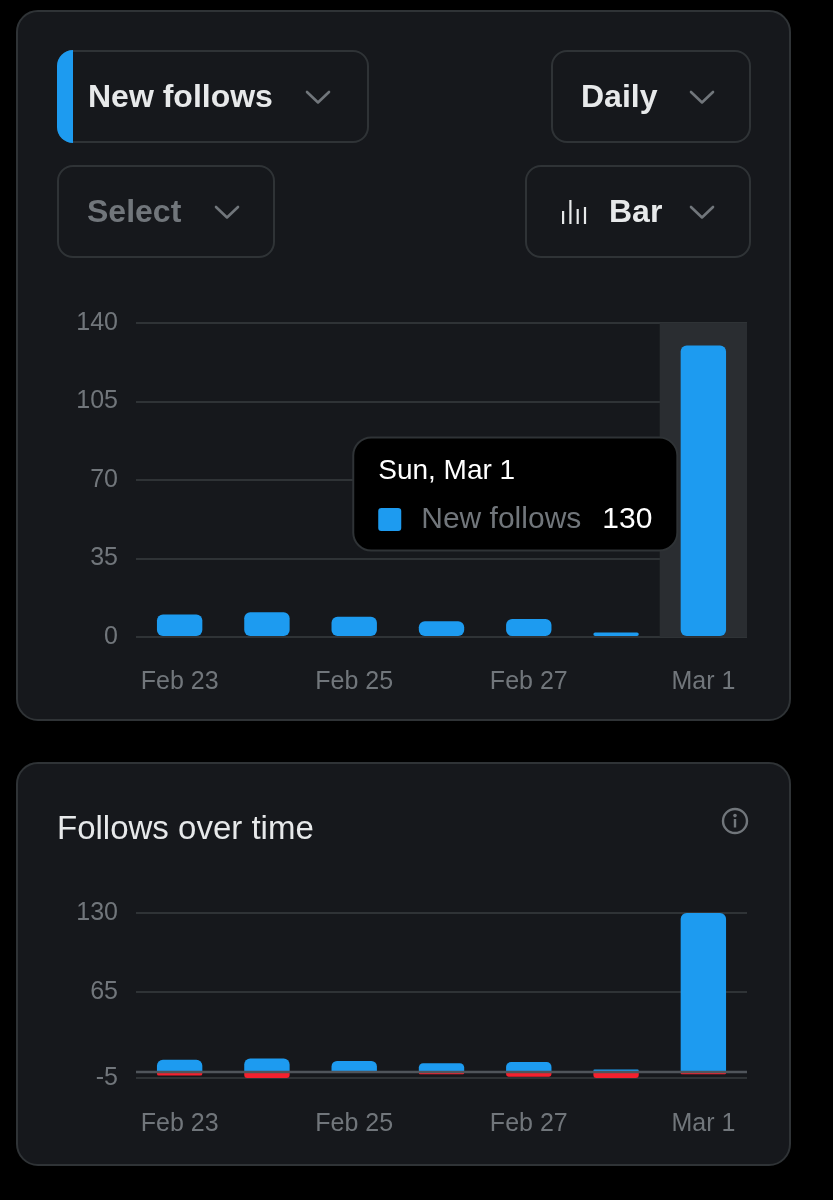 The width and height of the screenshot is (833, 1200). I want to click on y-tick-label: 65, so click(104, 990).